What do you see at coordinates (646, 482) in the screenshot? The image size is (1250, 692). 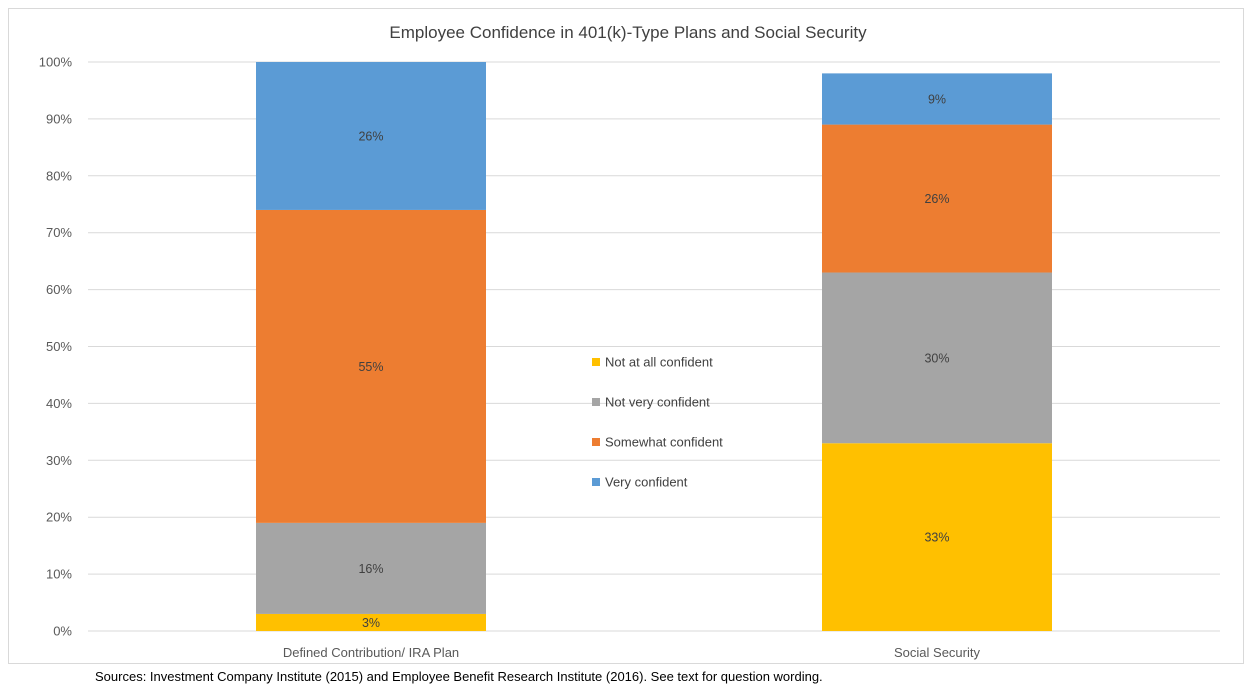 I see `legend-entry: Very confident` at bounding box center [646, 482].